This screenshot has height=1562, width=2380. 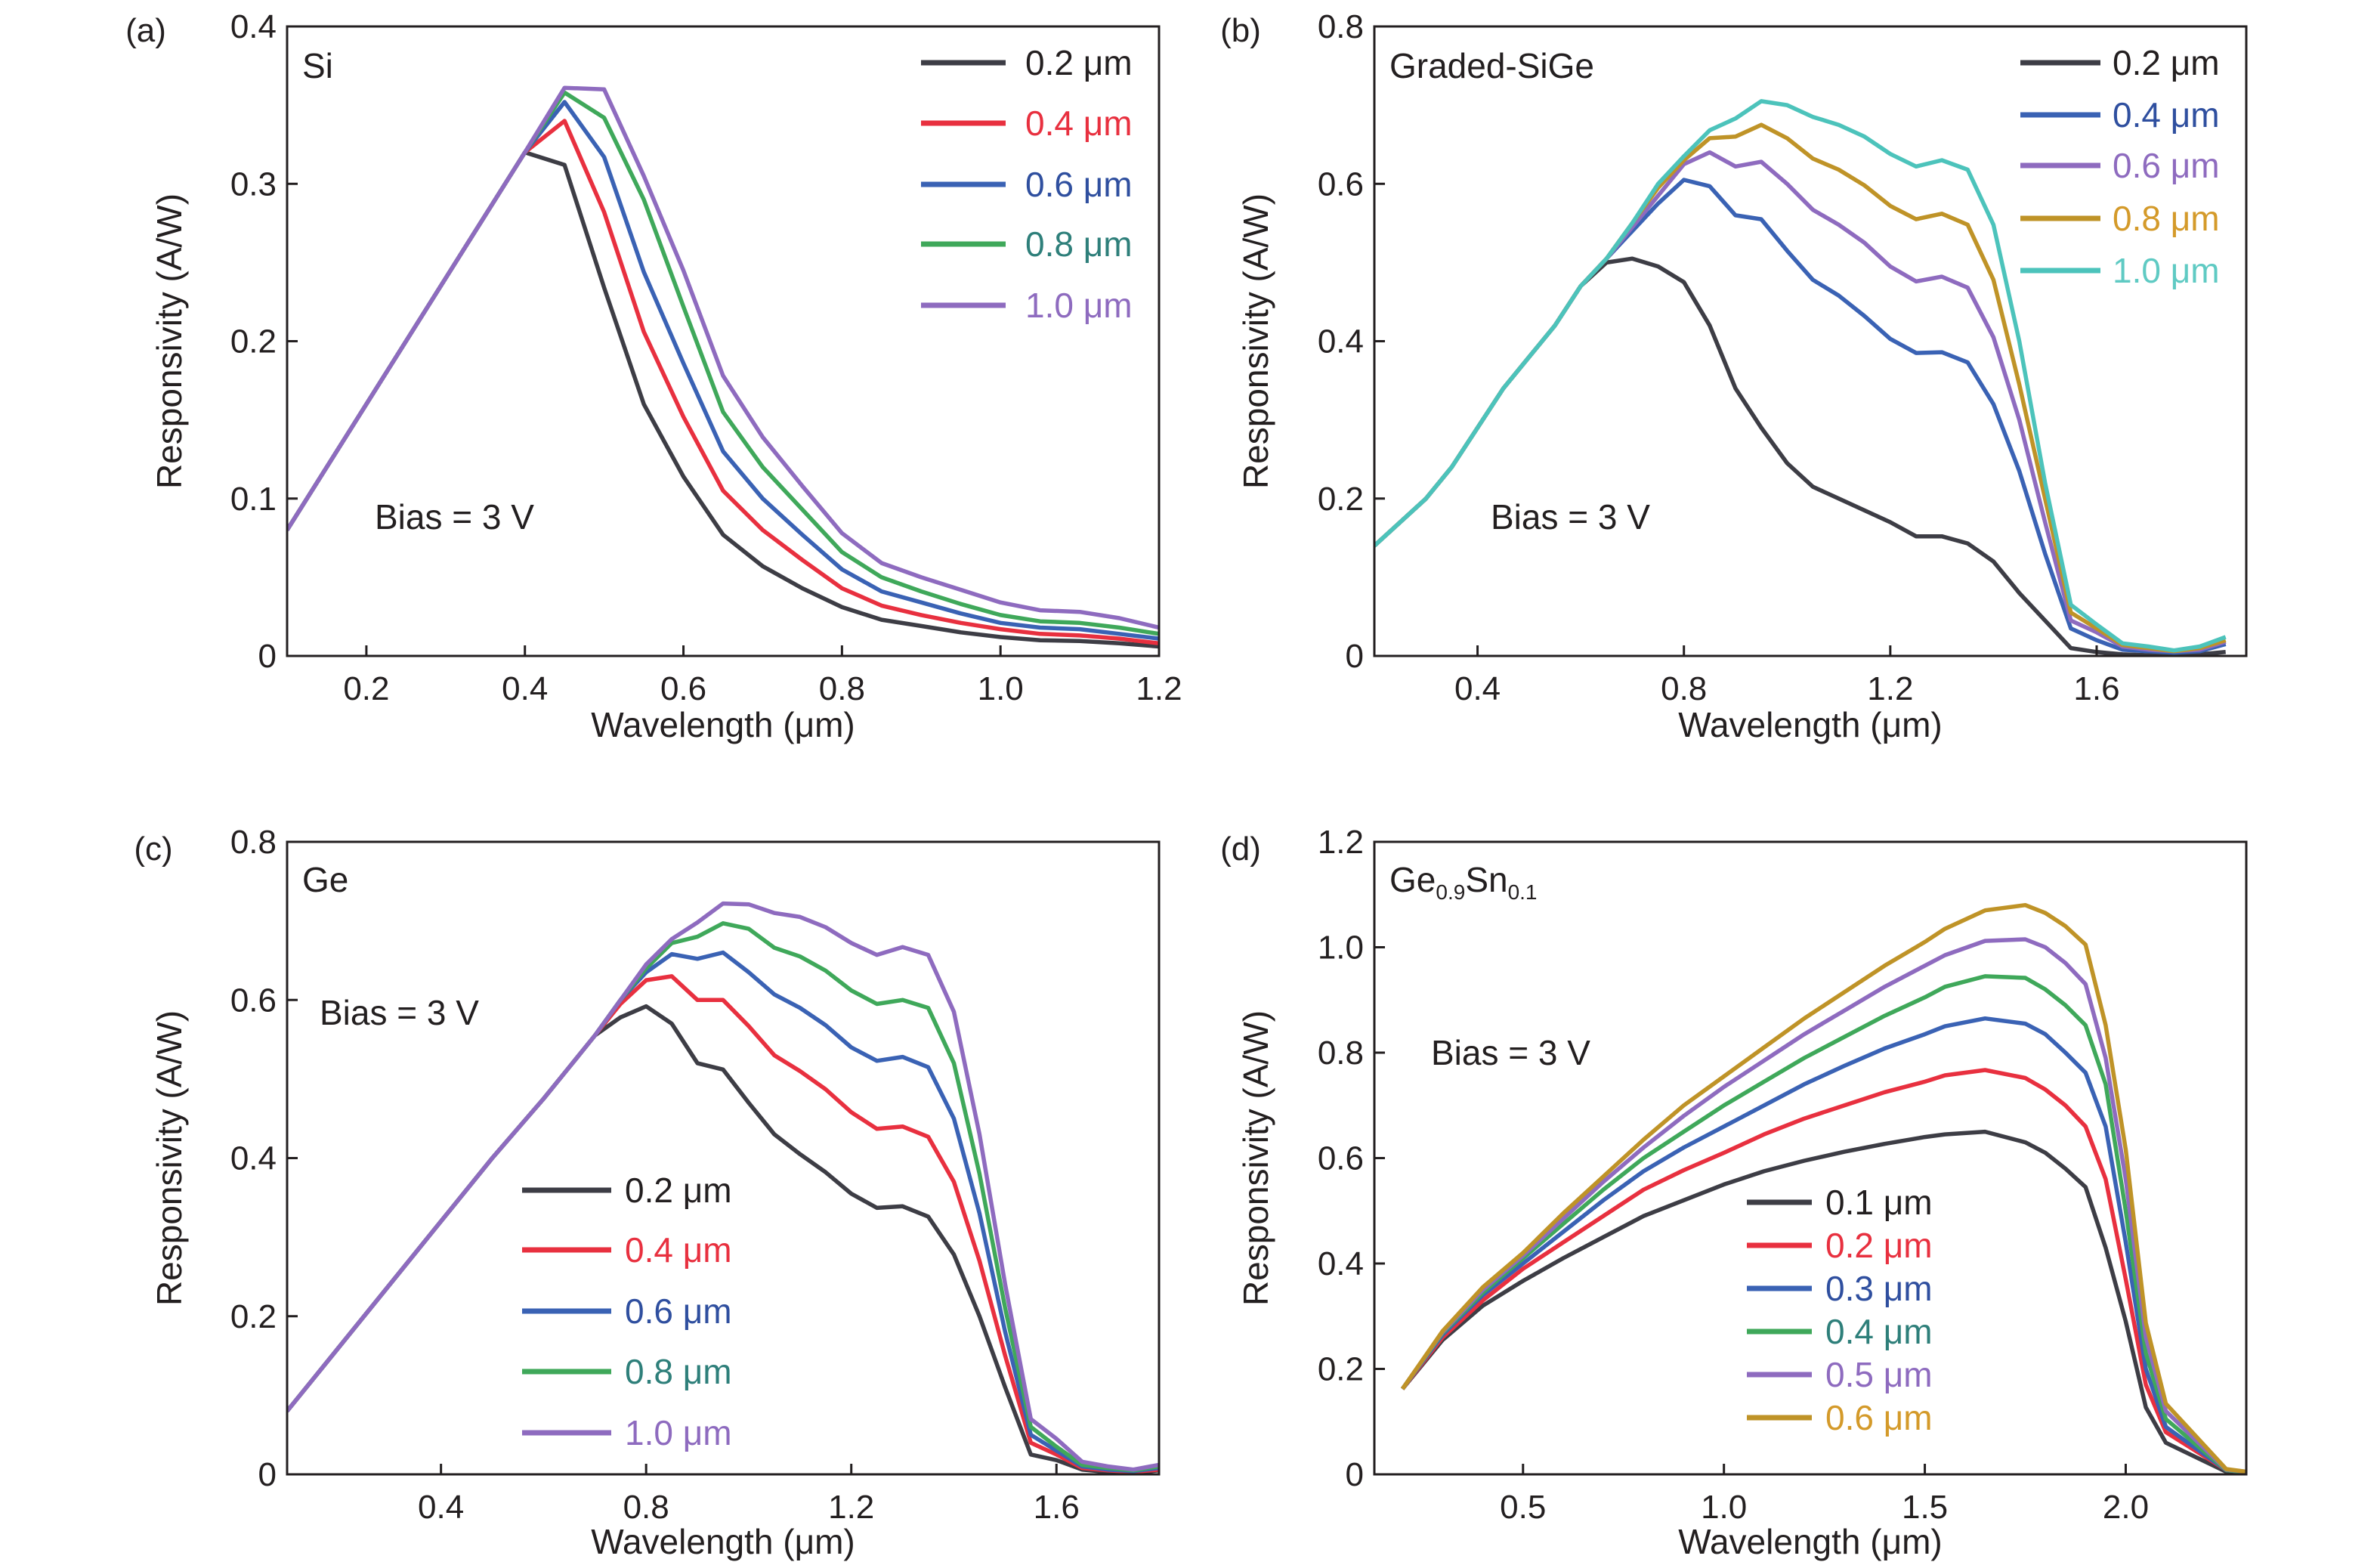 I want to click on x-tick-label: 1.2, so click(x=851, y=1507).